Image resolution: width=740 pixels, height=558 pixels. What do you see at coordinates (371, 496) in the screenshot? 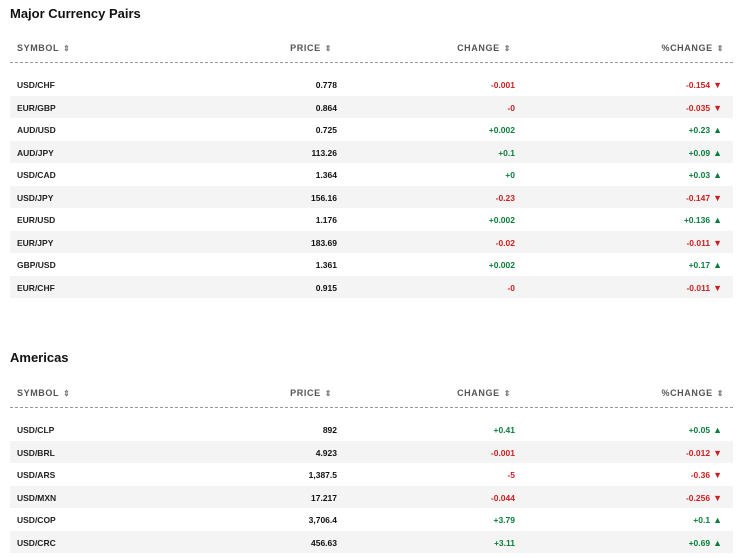
I see `table-row: USD/MXN 17.217 -0.044 -0.256 ▼` at bounding box center [371, 496].